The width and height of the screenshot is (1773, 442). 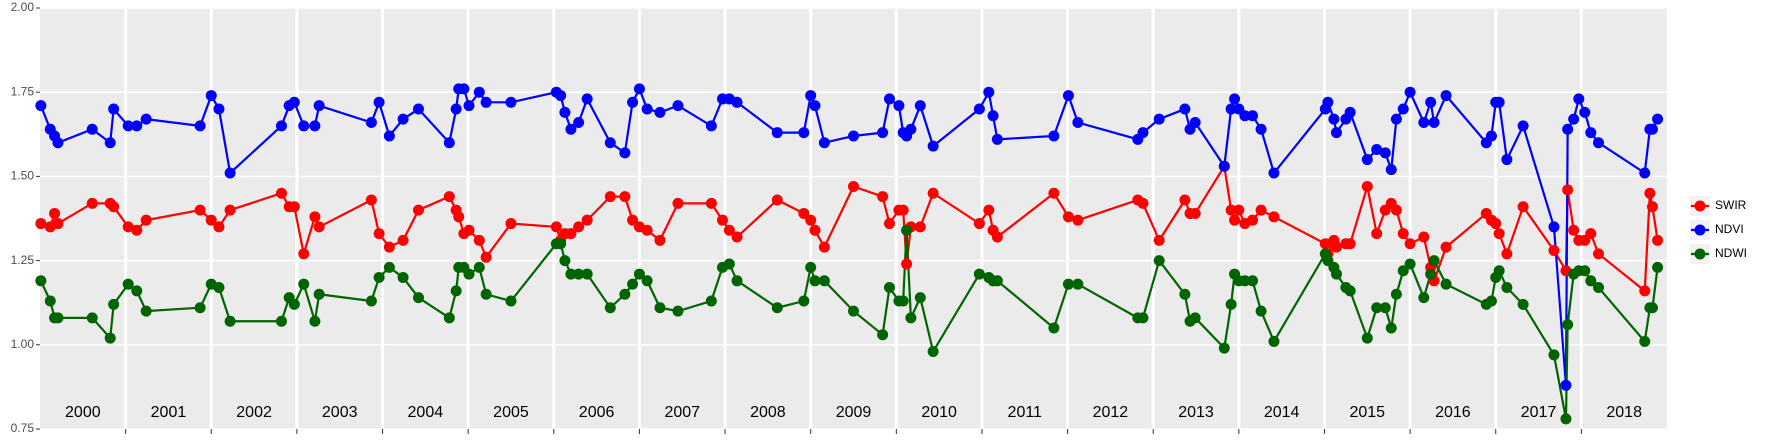 What do you see at coordinates (1025, 412) in the screenshot?
I see `year-label: 2011` at bounding box center [1025, 412].